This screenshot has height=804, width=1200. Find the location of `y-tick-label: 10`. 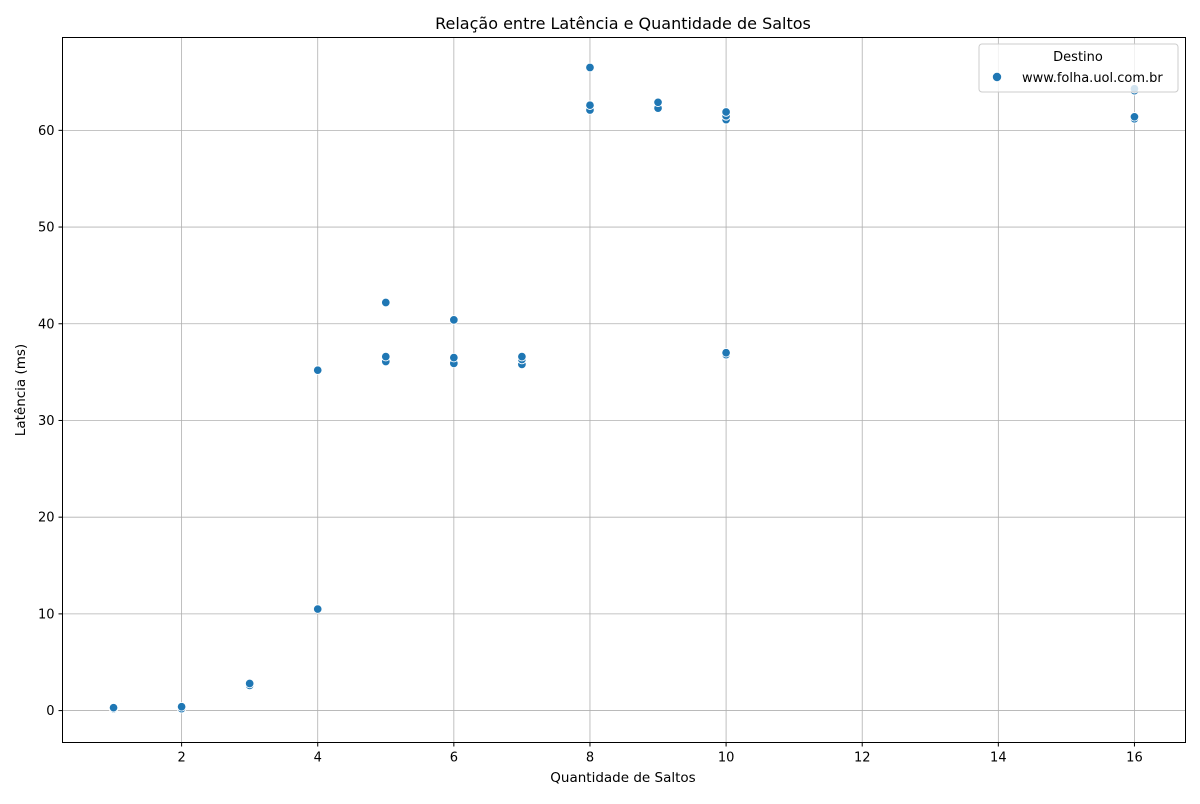

y-tick-label: 10 is located at coordinates (46, 614).